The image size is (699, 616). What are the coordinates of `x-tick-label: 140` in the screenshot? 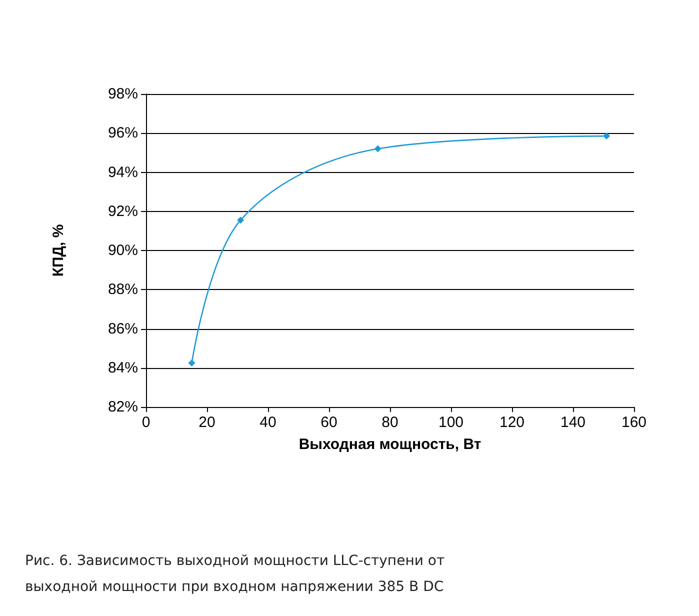 It's located at (573, 422).